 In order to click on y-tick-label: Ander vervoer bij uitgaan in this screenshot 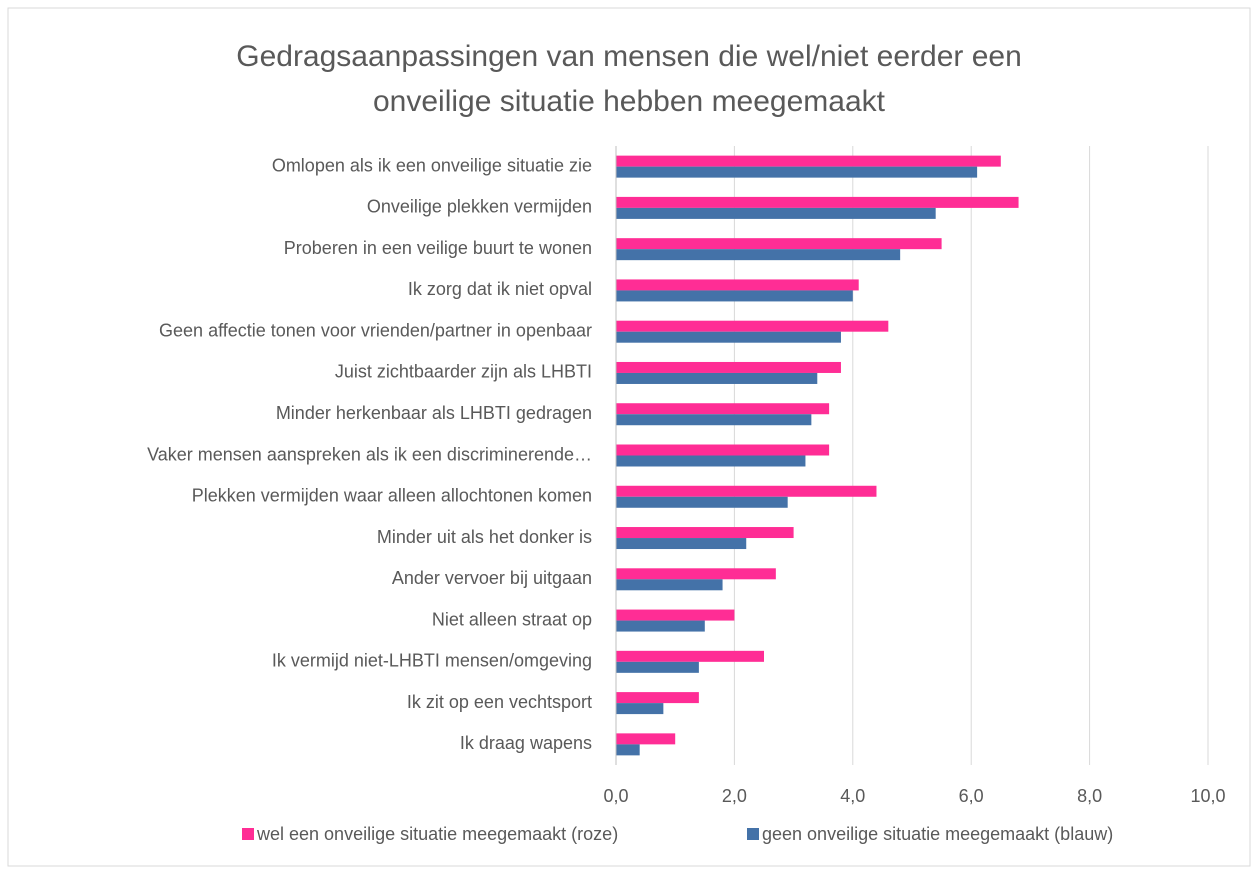, I will do `click(492, 578)`.